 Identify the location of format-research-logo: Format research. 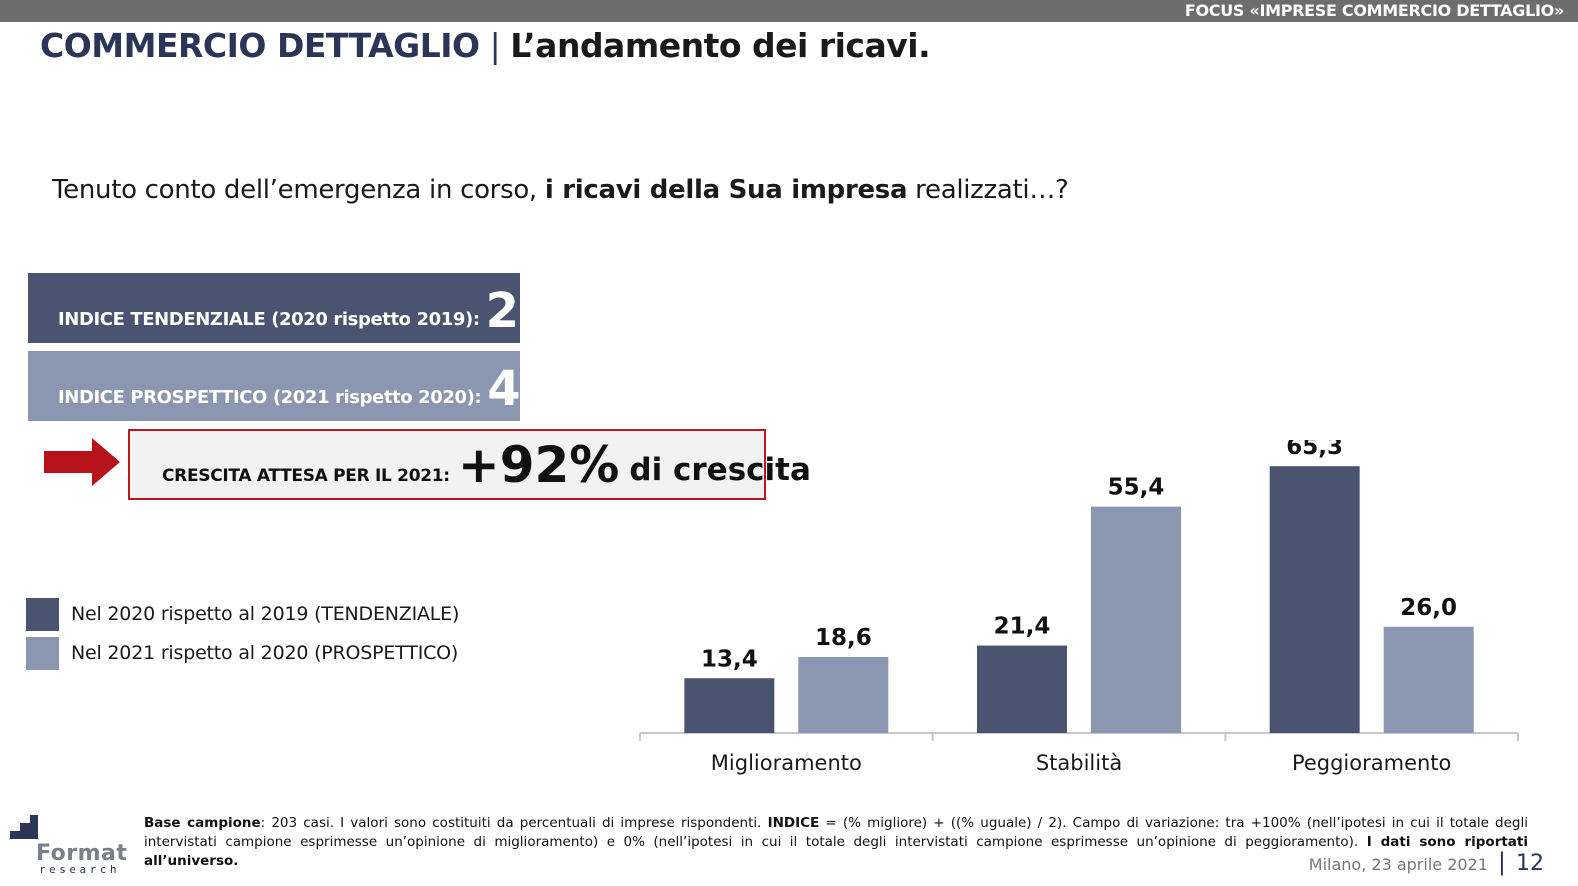
(73, 847).